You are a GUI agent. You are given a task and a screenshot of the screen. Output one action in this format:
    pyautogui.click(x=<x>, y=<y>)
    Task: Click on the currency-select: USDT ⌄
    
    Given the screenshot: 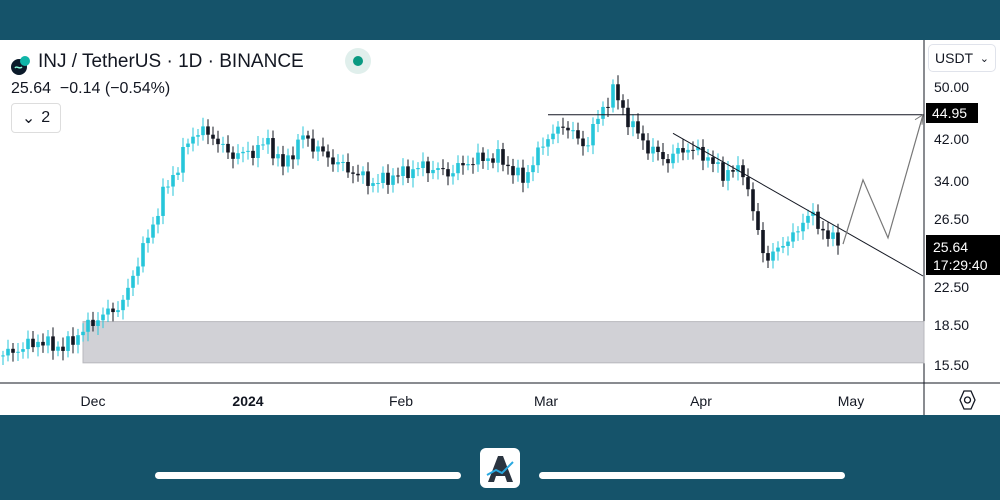 What is the action you would take?
    pyautogui.click(x=962, y=58)
    